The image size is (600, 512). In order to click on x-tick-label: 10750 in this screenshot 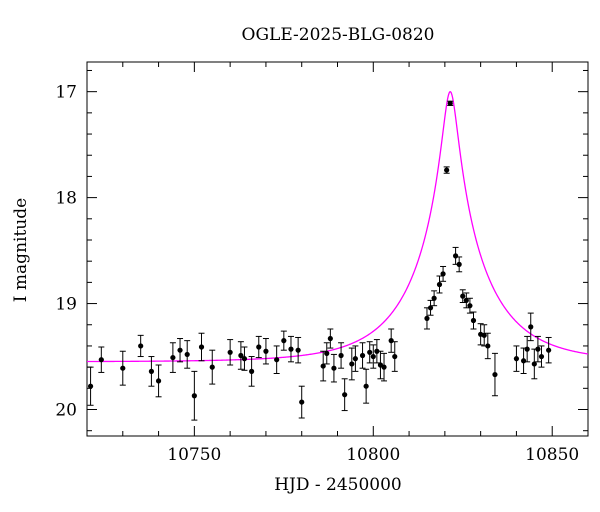, I will do `click(194, 455)`.